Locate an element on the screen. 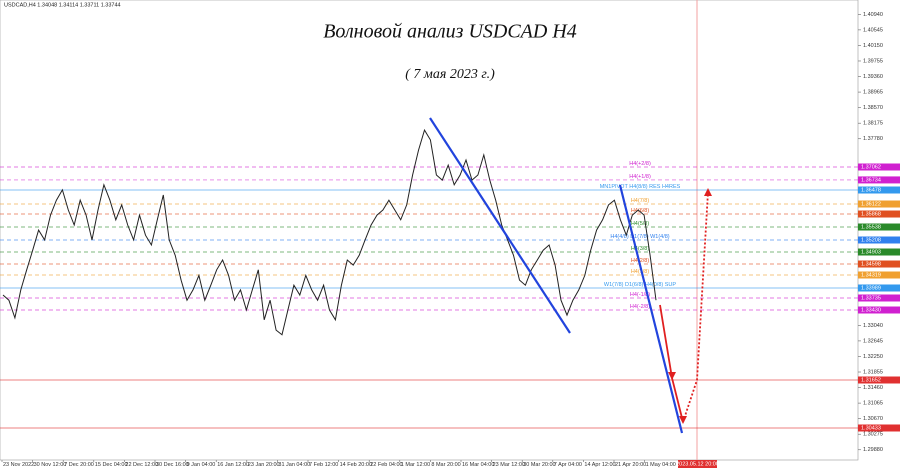 The image size is (900, 468). x-tick-label: 22 Dec 12:00 is located at coordinates (141, 465).